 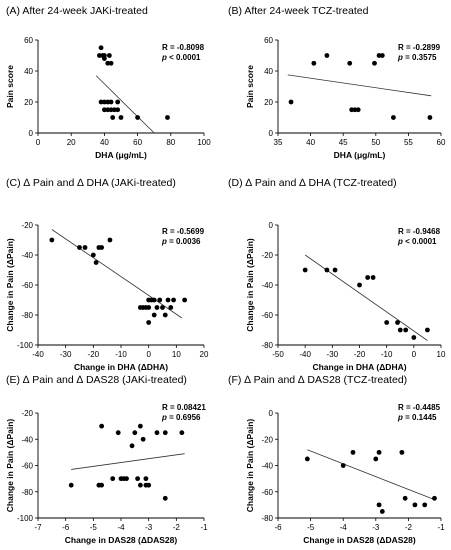 What do you see at coordinates (441, 354) in the screenshot?
I see `x-tick-label: 10` at bounding box center [441, 354].